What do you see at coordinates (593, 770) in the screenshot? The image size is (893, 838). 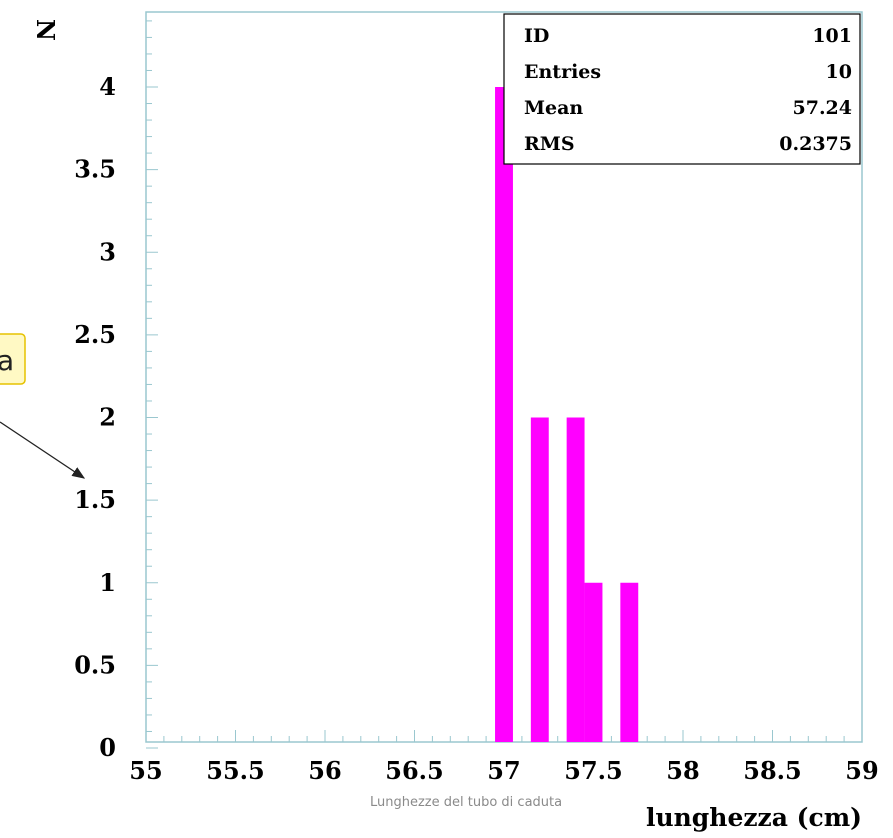 I see `x-tick-label: 57.5` at bounding box center [593, 770].